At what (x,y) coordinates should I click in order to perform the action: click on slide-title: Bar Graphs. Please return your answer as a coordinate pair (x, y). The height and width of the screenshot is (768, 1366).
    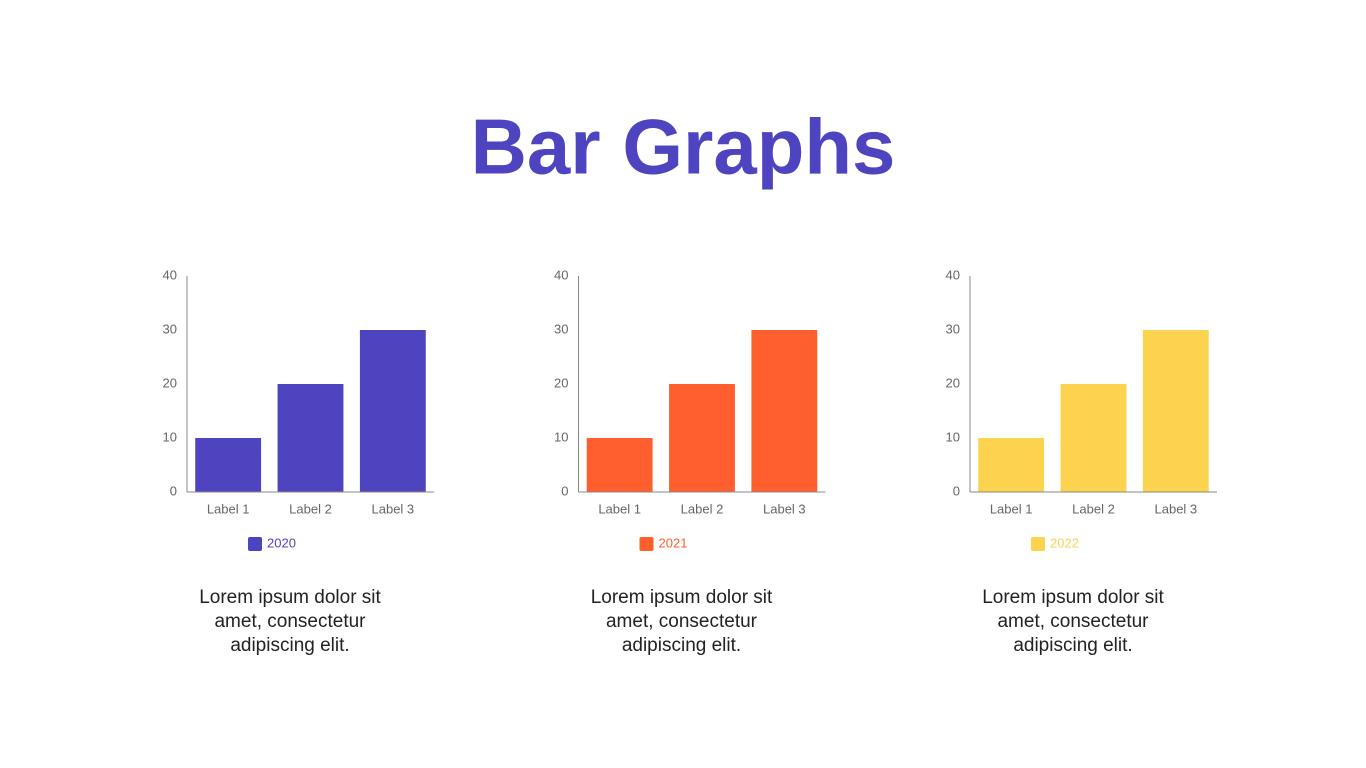
    Looking at the image, I should click on (683, 147).